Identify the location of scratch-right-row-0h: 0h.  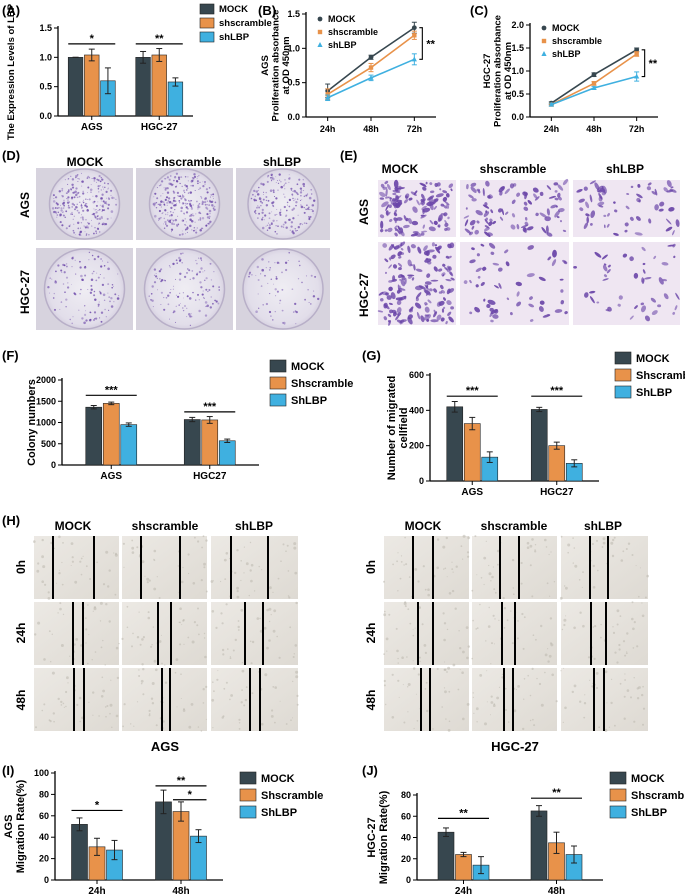
(371, 567).